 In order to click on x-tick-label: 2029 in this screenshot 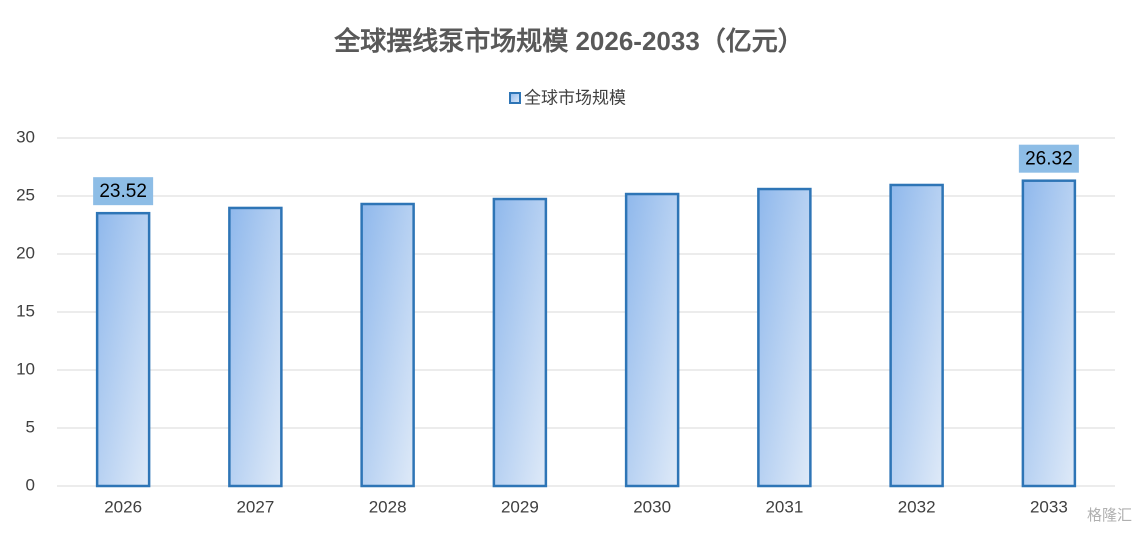, I will do `click(520, 506)`.